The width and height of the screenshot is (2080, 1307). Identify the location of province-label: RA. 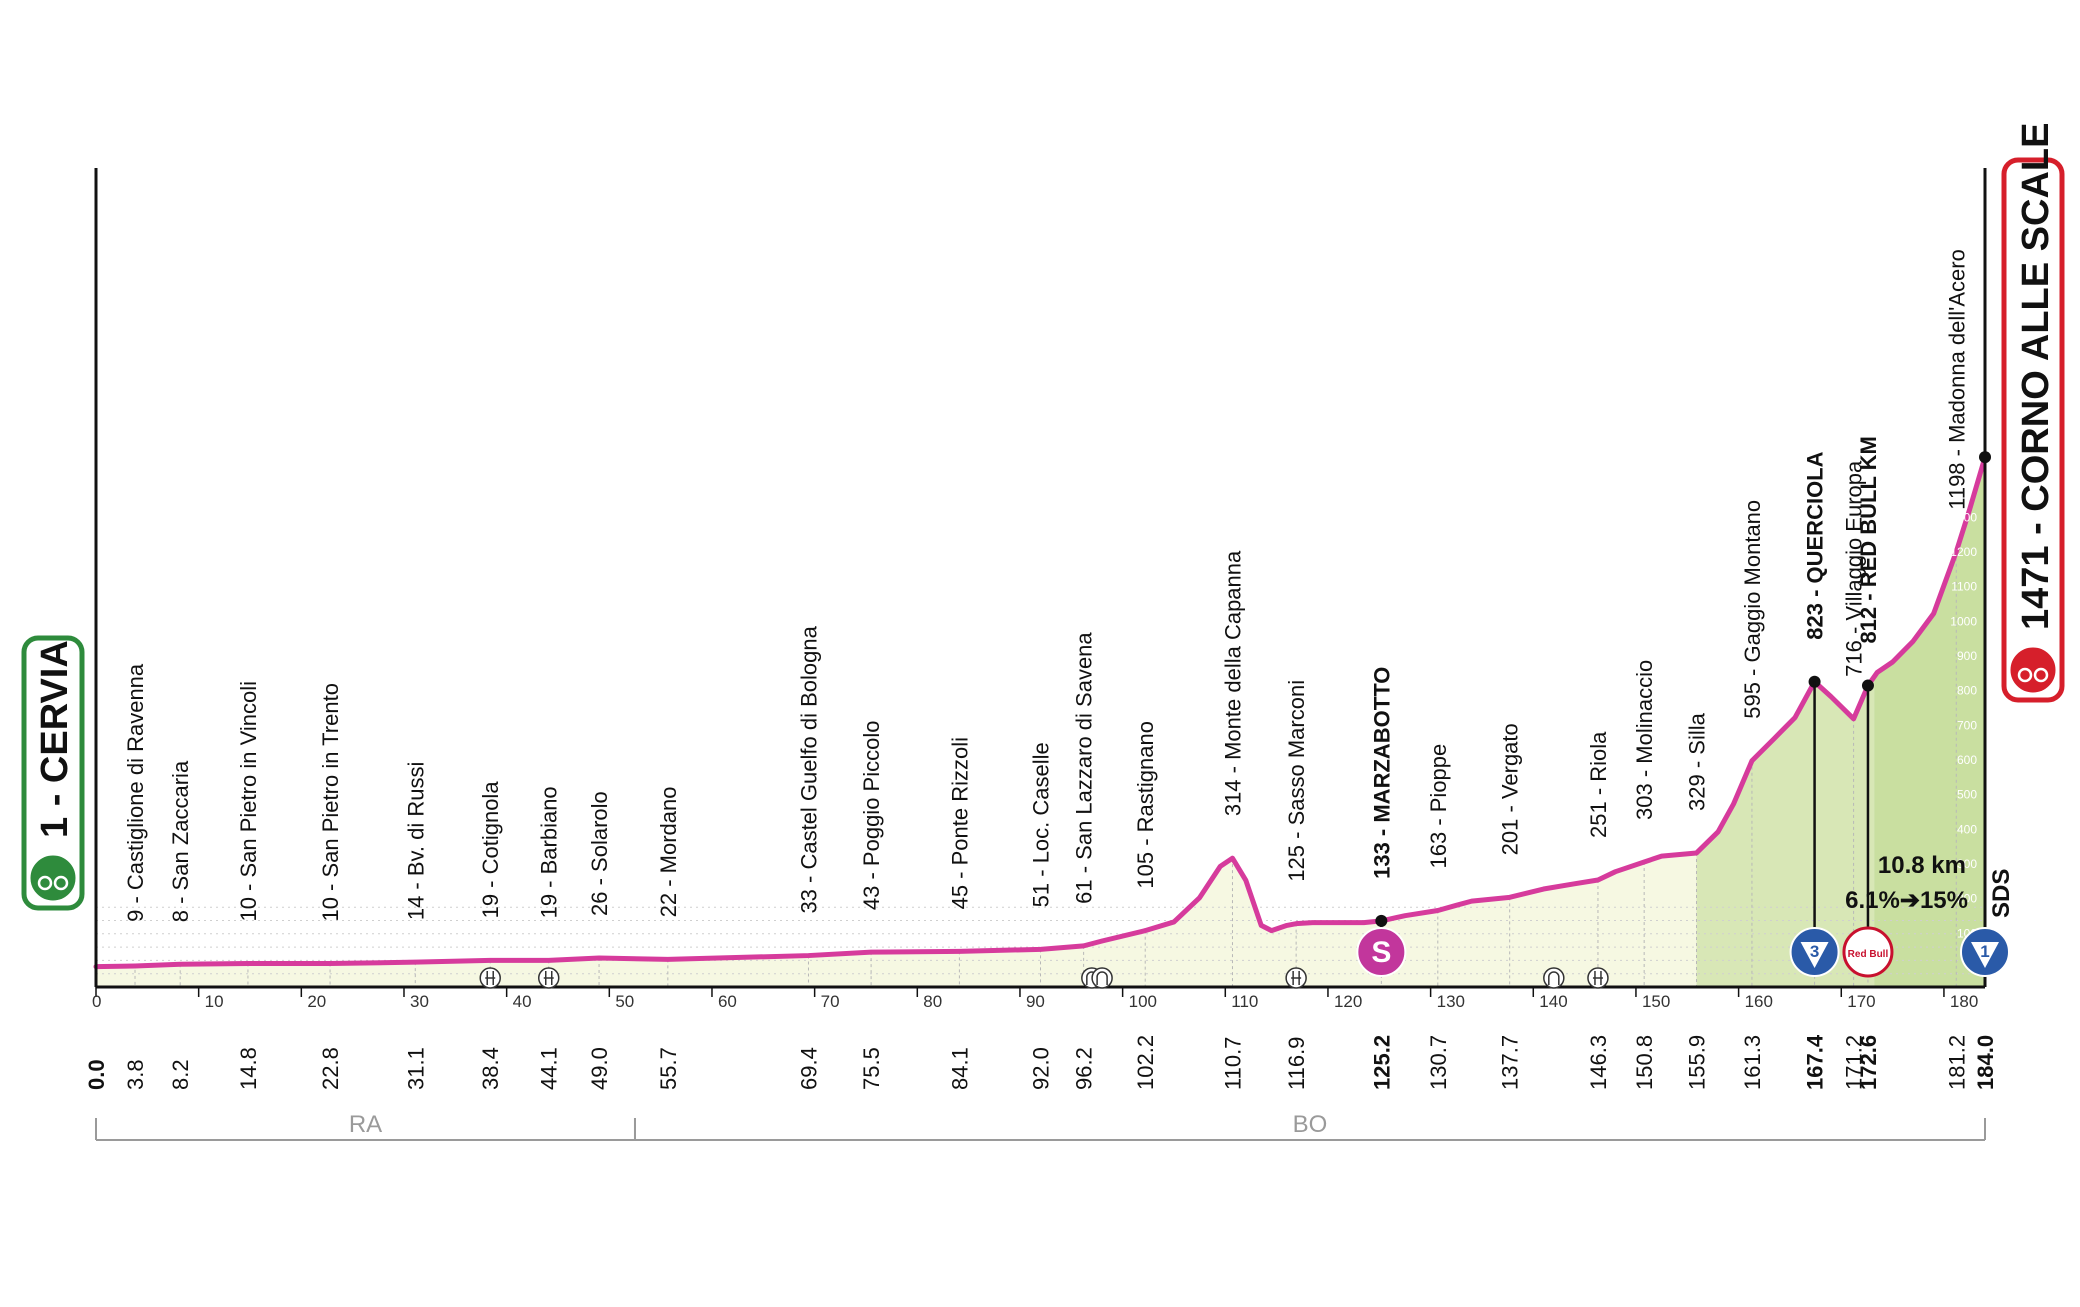
(365, 1124).